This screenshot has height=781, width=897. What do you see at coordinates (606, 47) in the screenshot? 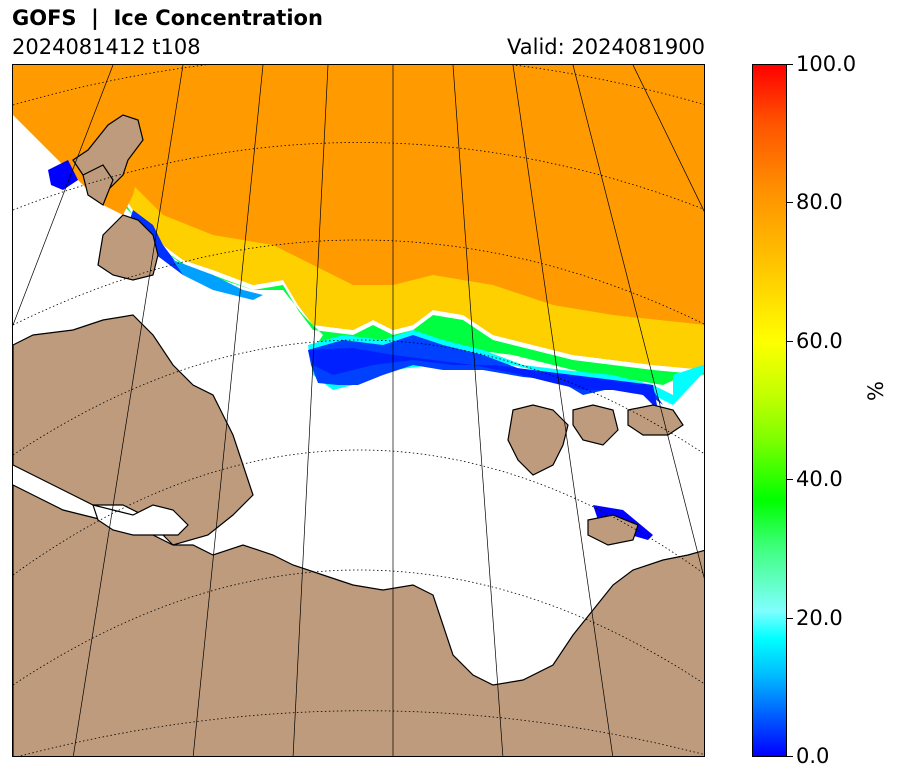
I see `valid-label: Valid: 2024081900` at bounding box center [606, 47].